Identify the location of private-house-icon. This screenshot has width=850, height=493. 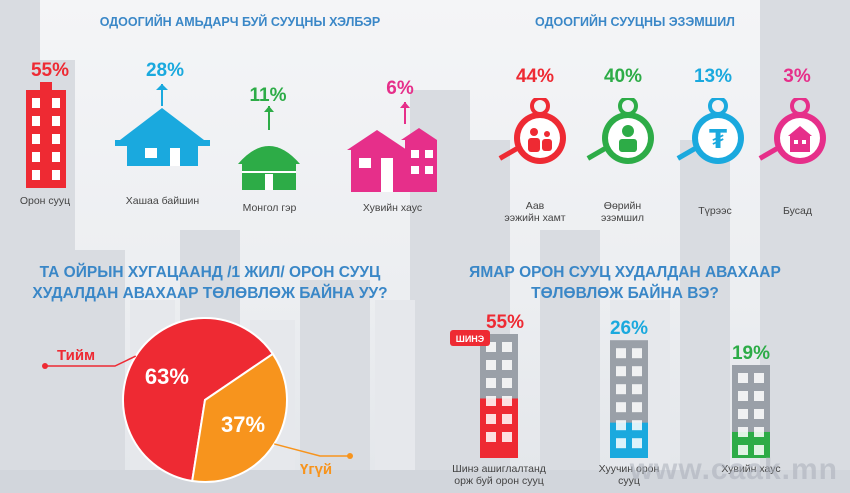
(392, 147).